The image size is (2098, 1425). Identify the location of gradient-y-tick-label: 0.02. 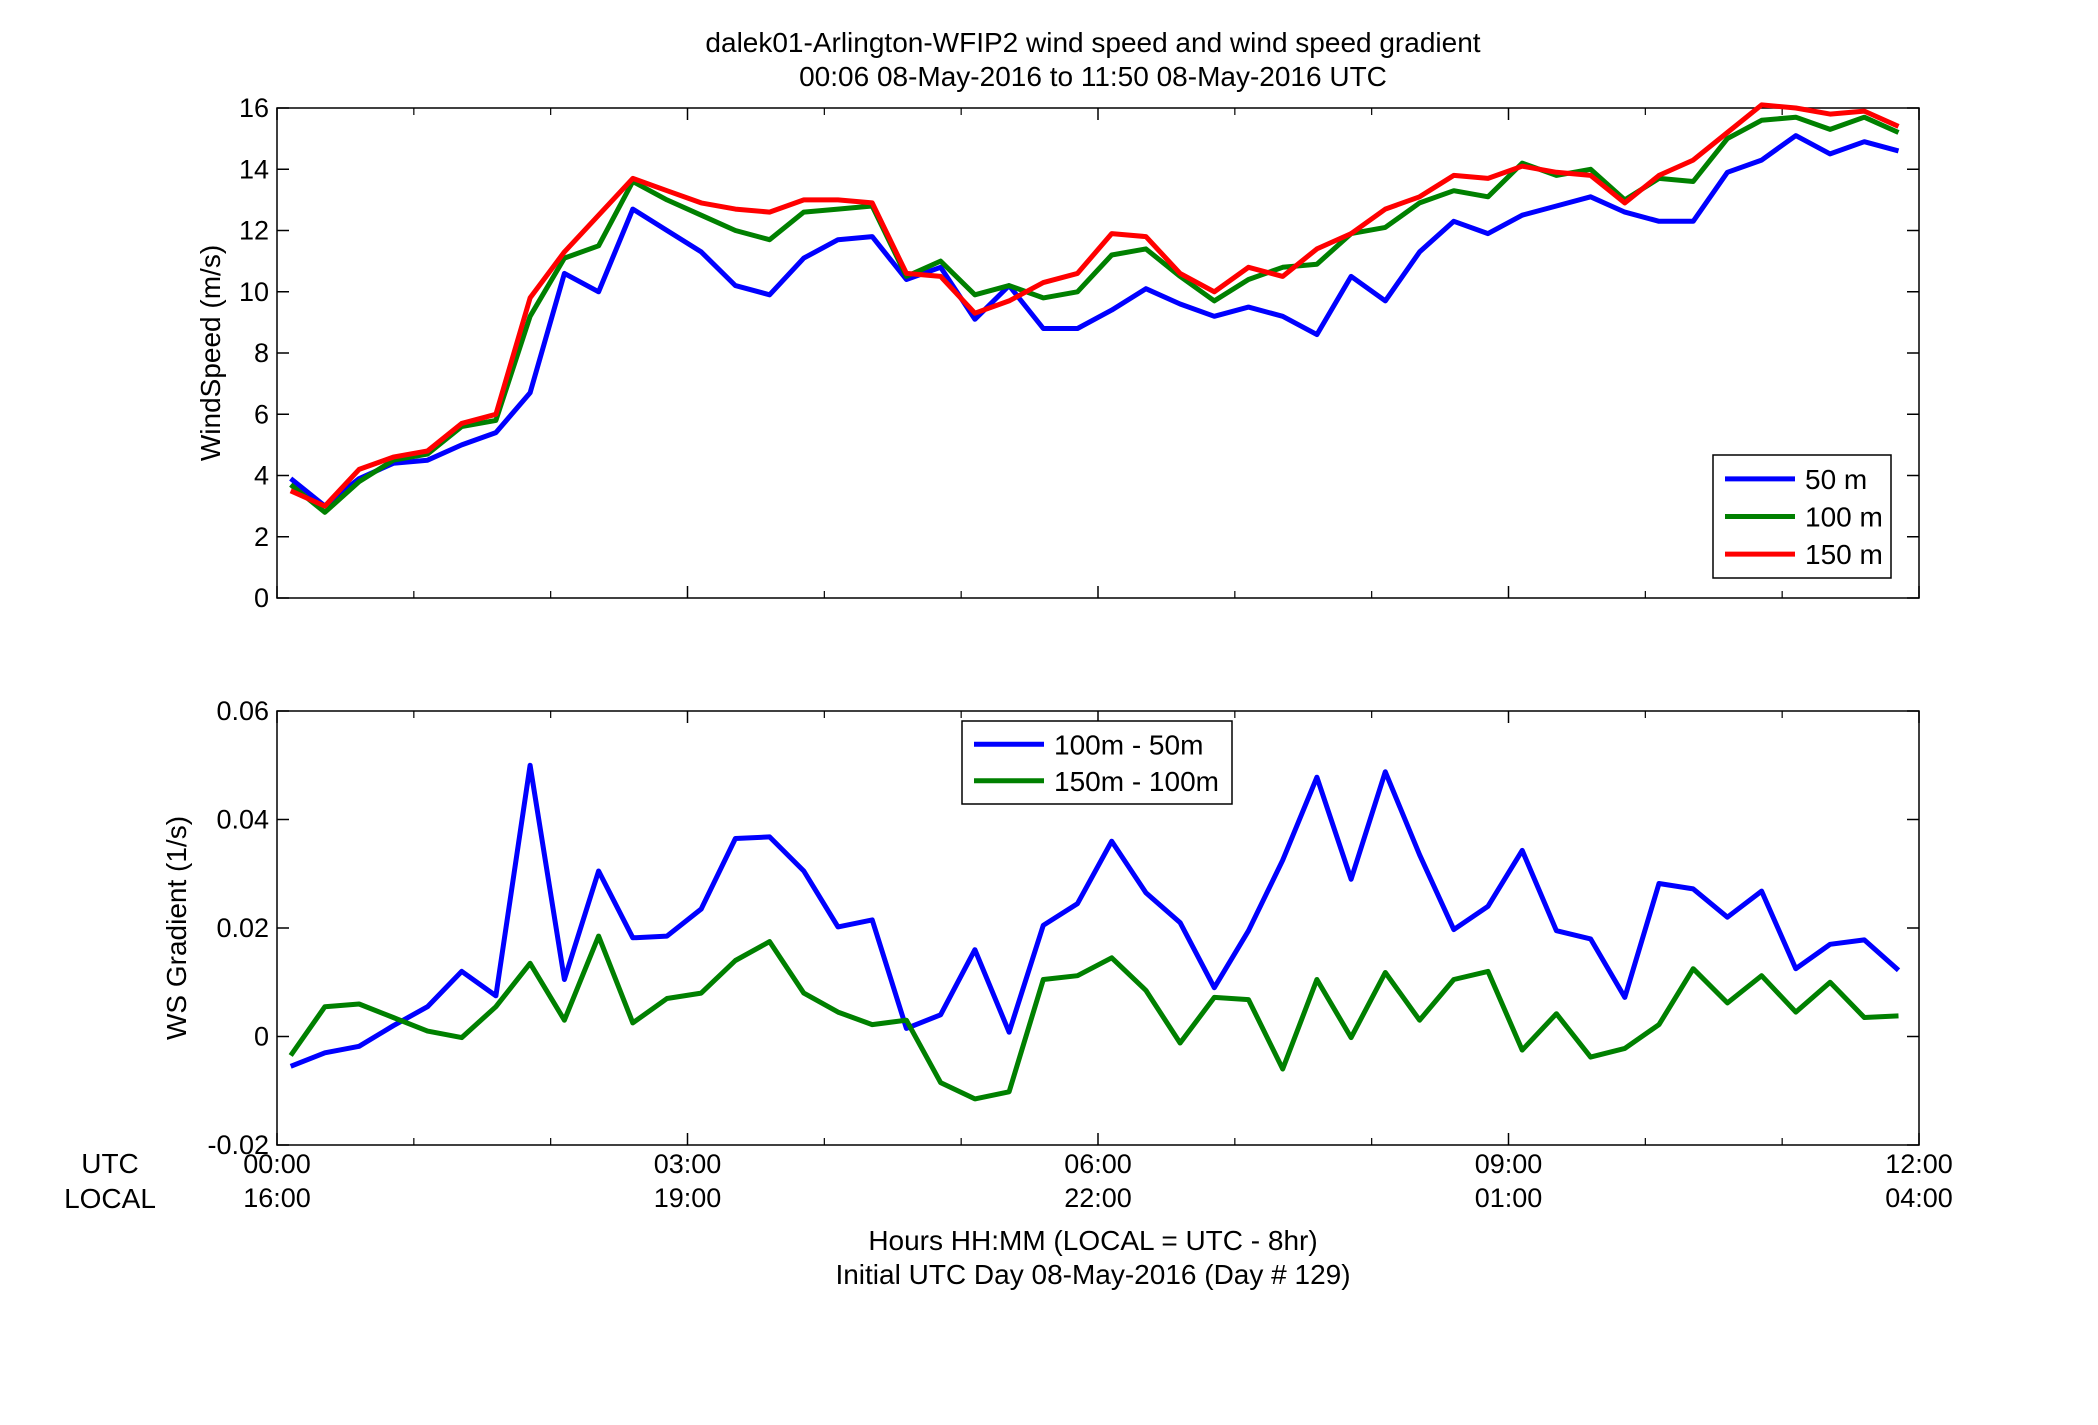
(242, 928).